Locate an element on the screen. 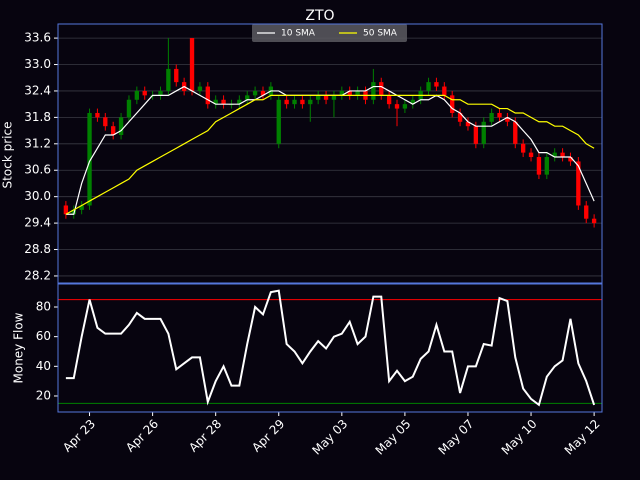  y-tick-label: 40 is located at coordinates (43, 366).